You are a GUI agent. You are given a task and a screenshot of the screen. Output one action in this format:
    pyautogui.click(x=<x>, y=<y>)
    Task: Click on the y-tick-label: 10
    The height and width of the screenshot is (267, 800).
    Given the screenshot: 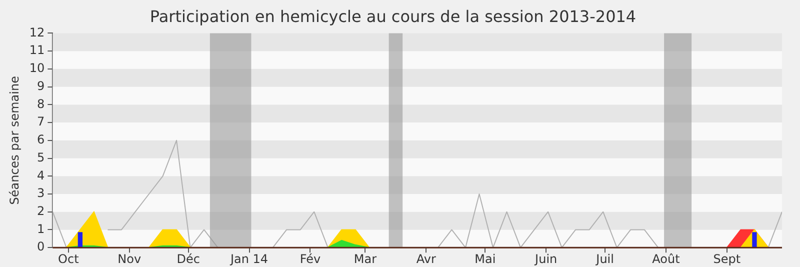 What is the action you would take?
    pyautogui.click(x=37, y=68)
    